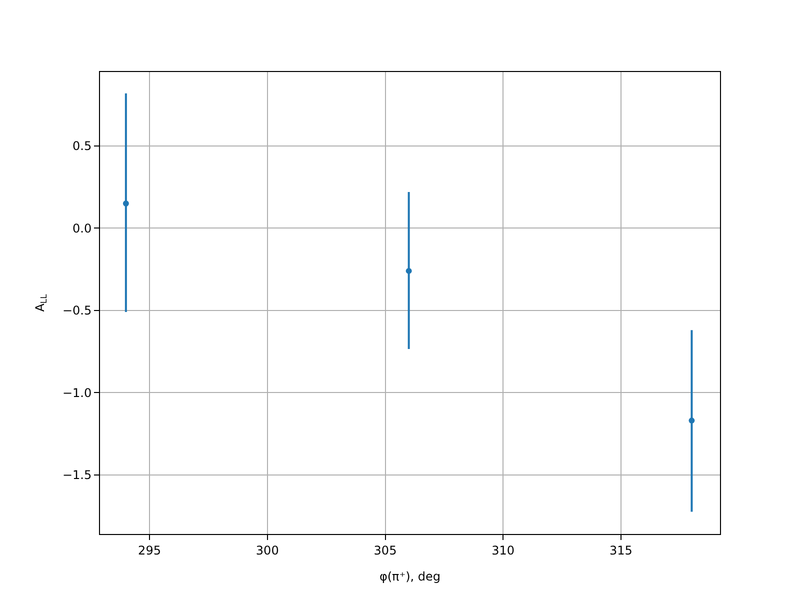  Describe the element at coordinates (503, 550) in the screenshot. I see `x-tick-label: 310` at that location.